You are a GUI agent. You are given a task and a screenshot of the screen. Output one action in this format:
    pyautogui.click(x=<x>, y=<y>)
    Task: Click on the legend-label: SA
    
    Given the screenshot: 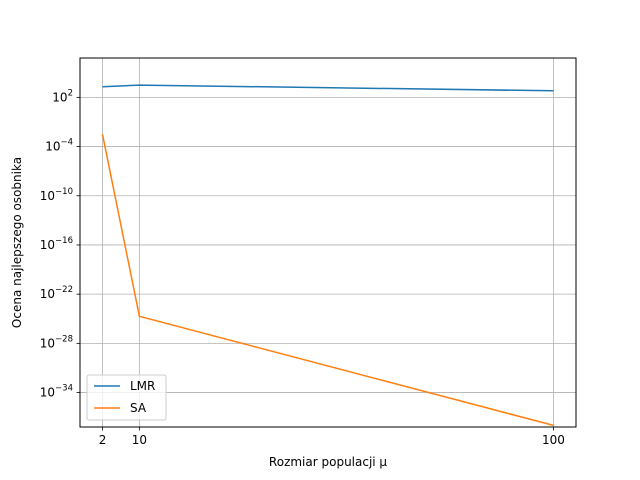 What is the action you would take?
    pyautogui.click(x=138, y=408)
    